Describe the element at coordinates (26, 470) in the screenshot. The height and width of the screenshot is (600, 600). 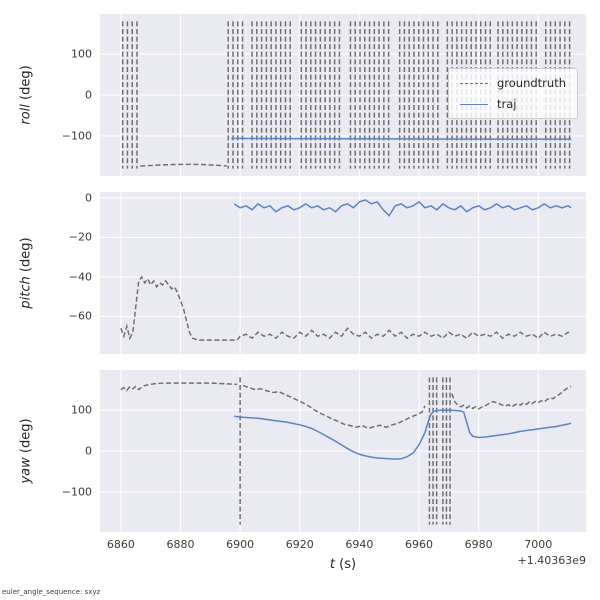
I see `yaw-axis-label-var: yaw` at that location.